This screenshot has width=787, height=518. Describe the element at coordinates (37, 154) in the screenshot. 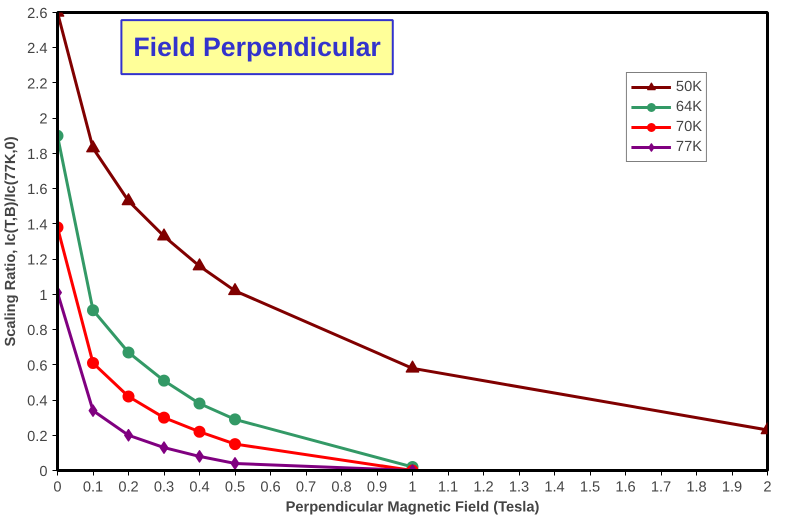

I see `y-tick-label: 1.8` at that location.